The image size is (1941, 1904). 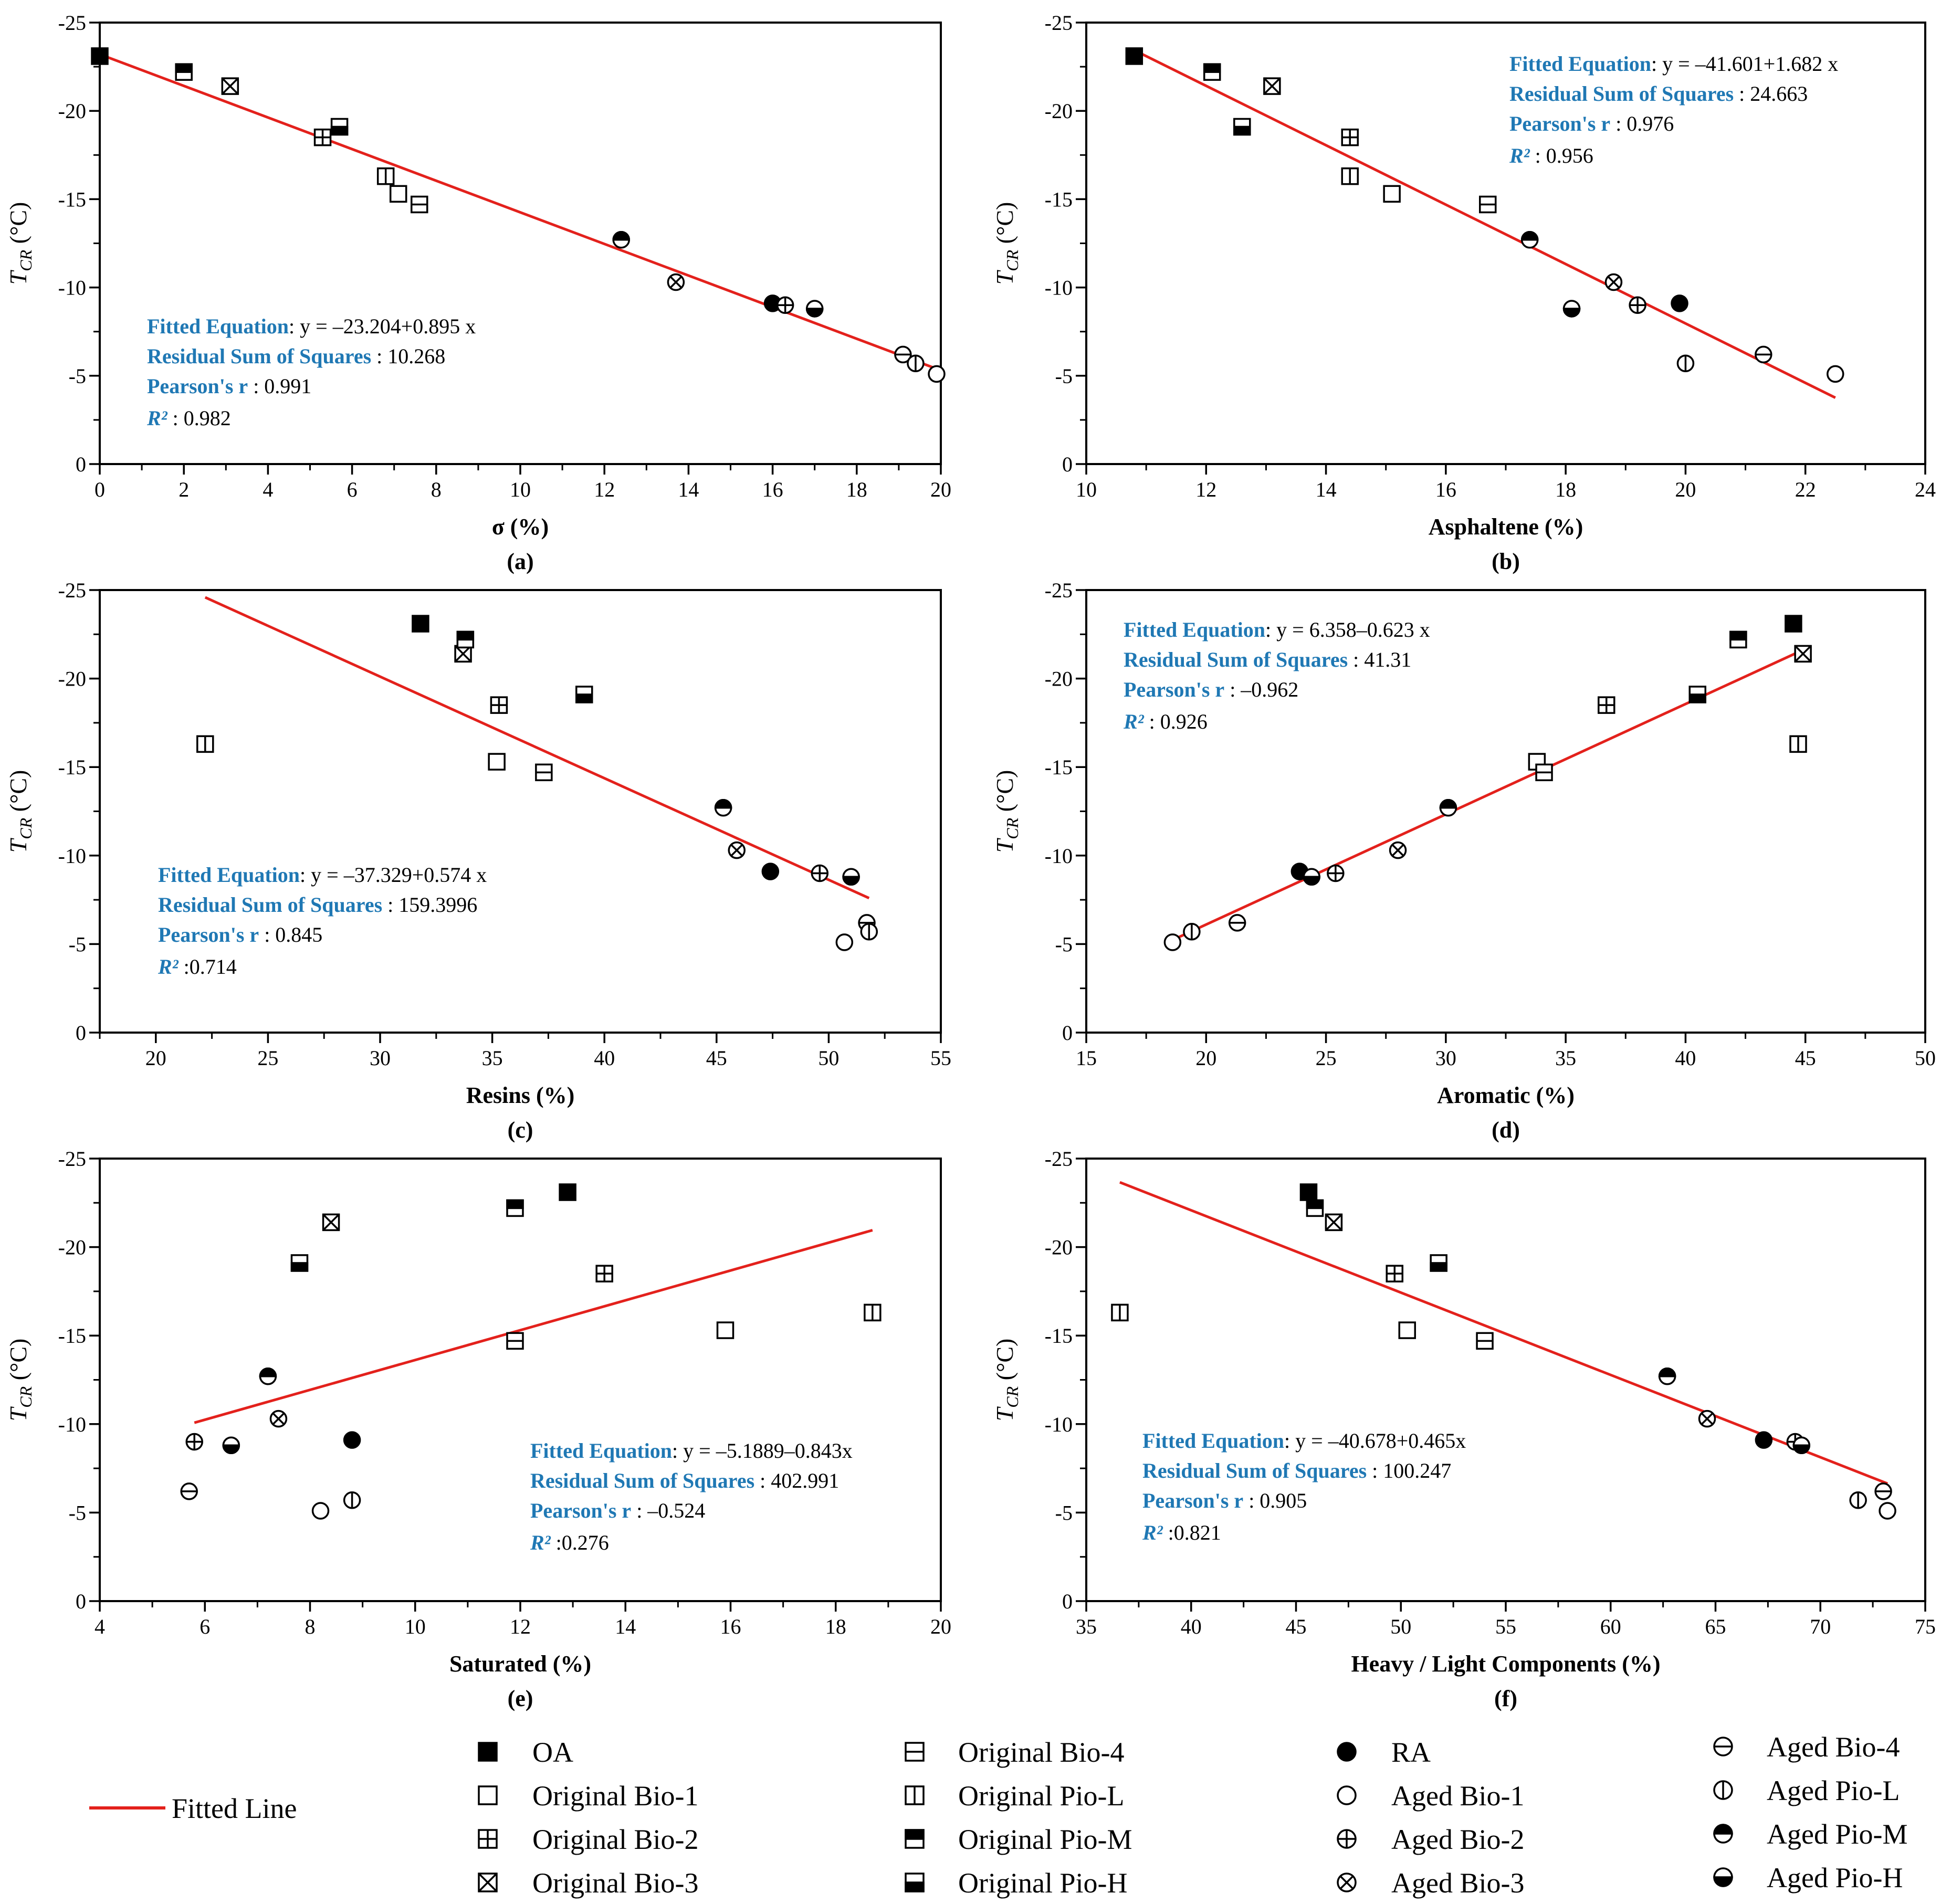 What do you see at coordinates (268, 1376) in the screenshot?
I see `point-aged-pio-m` at bounding box center [268, 1376].